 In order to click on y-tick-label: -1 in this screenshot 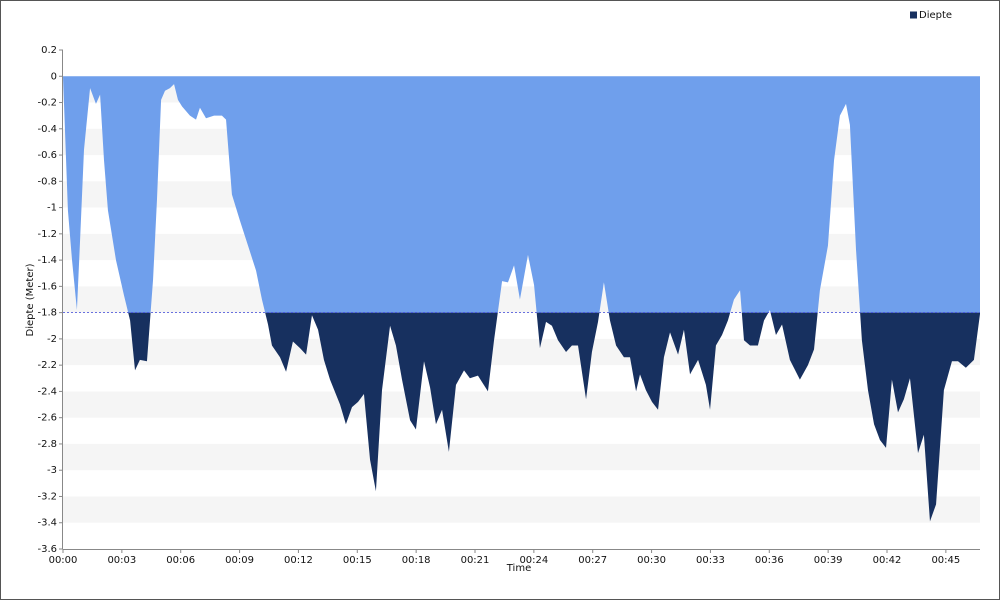, I will do `click(52, 208)`.